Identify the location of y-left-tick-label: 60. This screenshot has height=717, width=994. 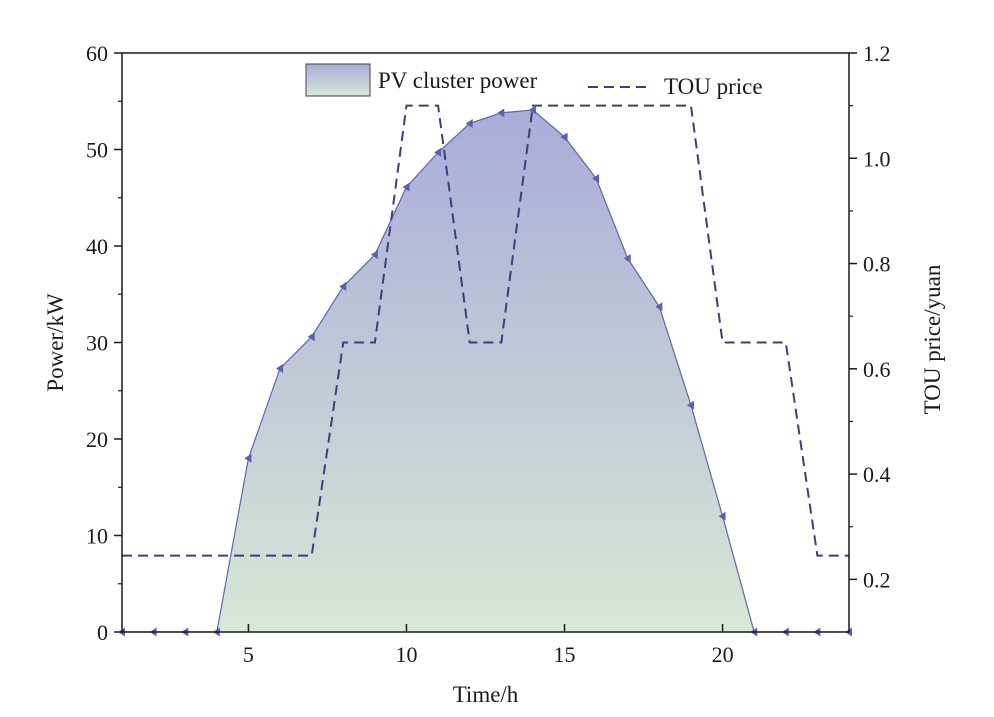
(97, 53).